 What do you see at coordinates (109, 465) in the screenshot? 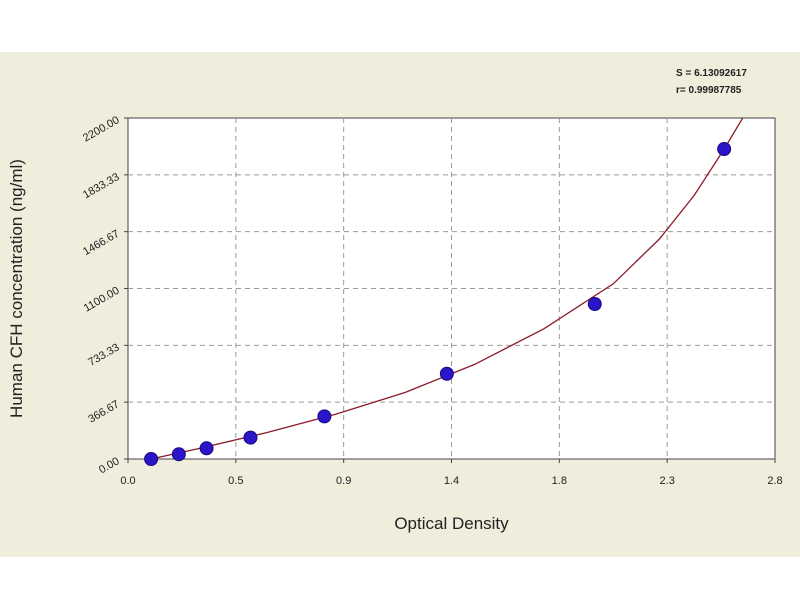
I see `y-tick-label: 0.00` at bounding box center [109, 465].